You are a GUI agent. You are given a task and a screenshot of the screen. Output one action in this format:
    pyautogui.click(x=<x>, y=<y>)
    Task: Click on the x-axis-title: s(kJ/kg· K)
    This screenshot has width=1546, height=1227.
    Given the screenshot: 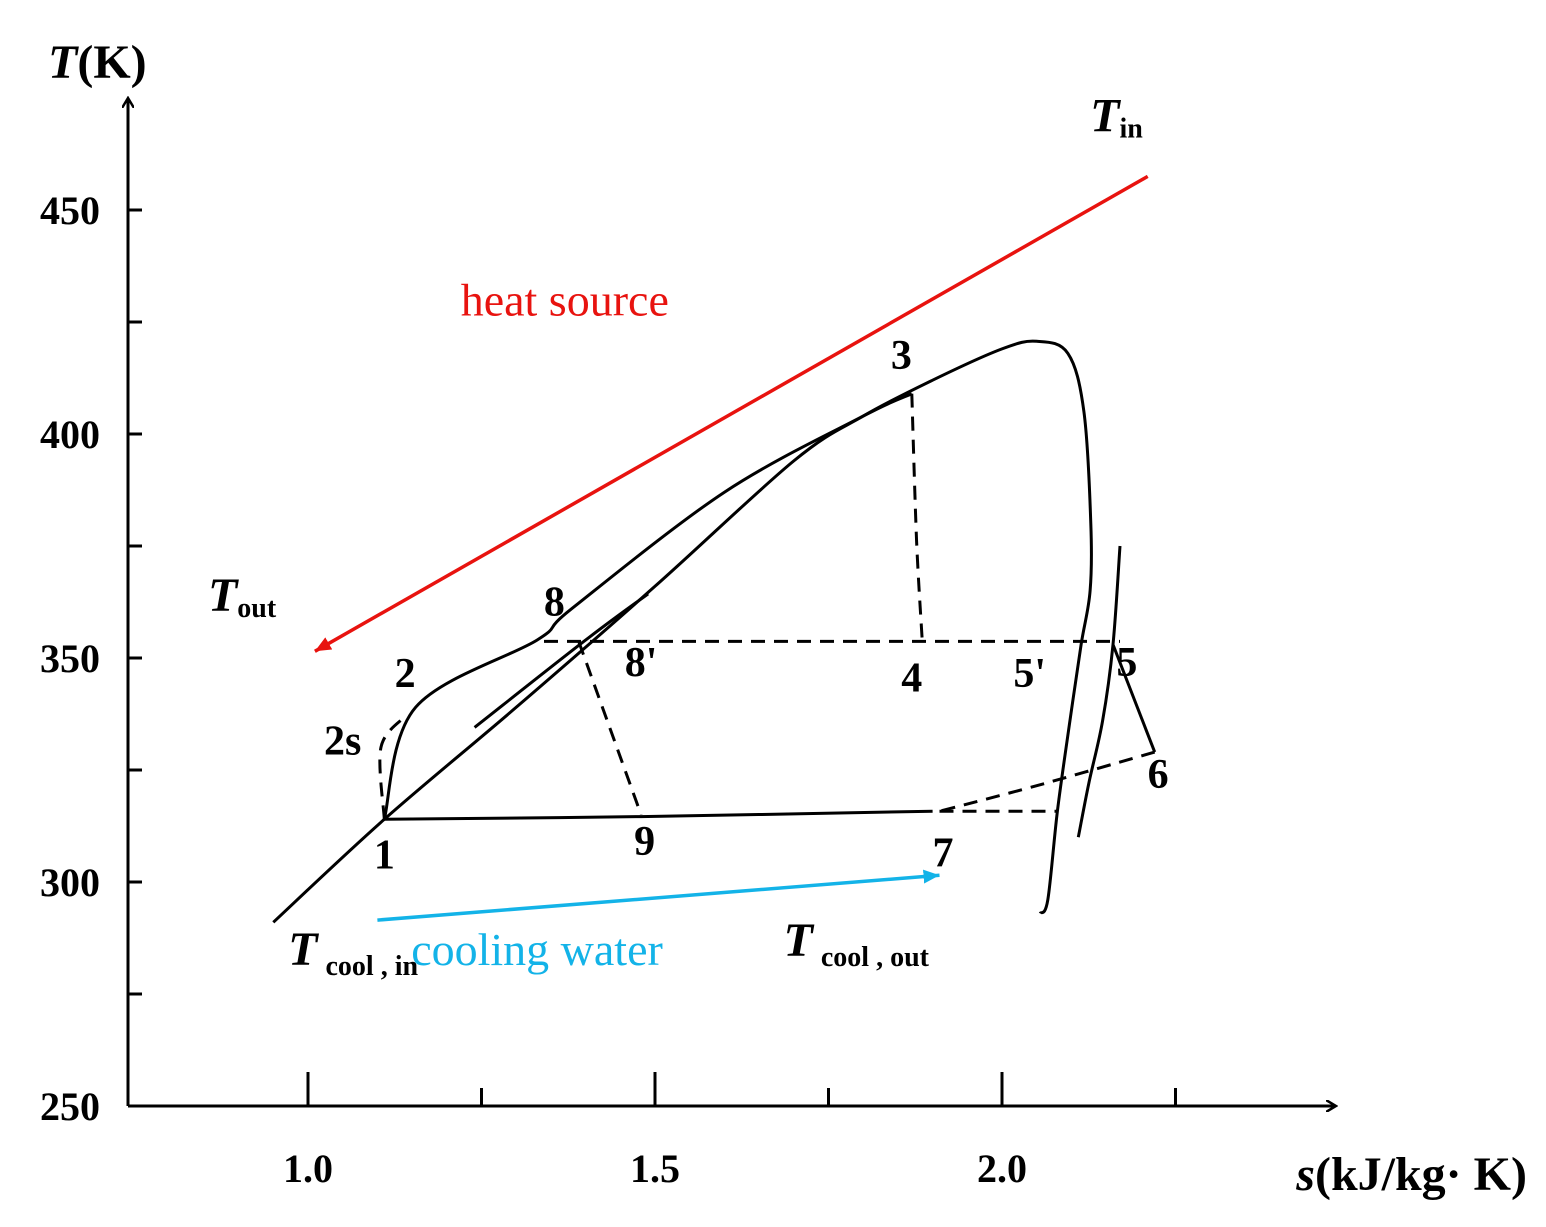 What is the action you would take?
    pyautogui.click(x=1411, y=1174)
    